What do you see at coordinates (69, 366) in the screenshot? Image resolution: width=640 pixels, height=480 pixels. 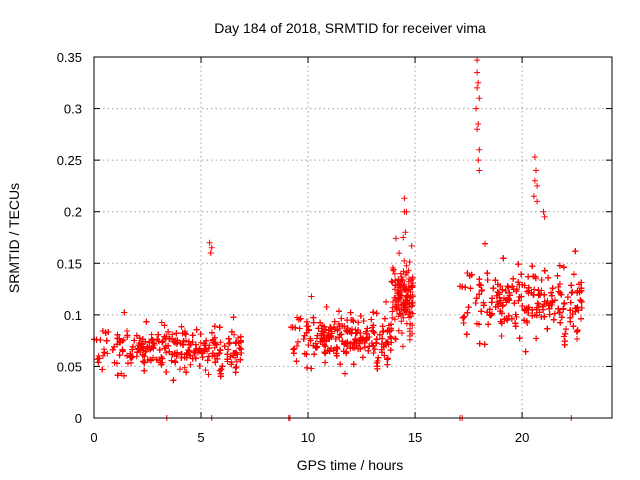 I see `y-tick-label: 0.05` at bounding box center [69, 366].